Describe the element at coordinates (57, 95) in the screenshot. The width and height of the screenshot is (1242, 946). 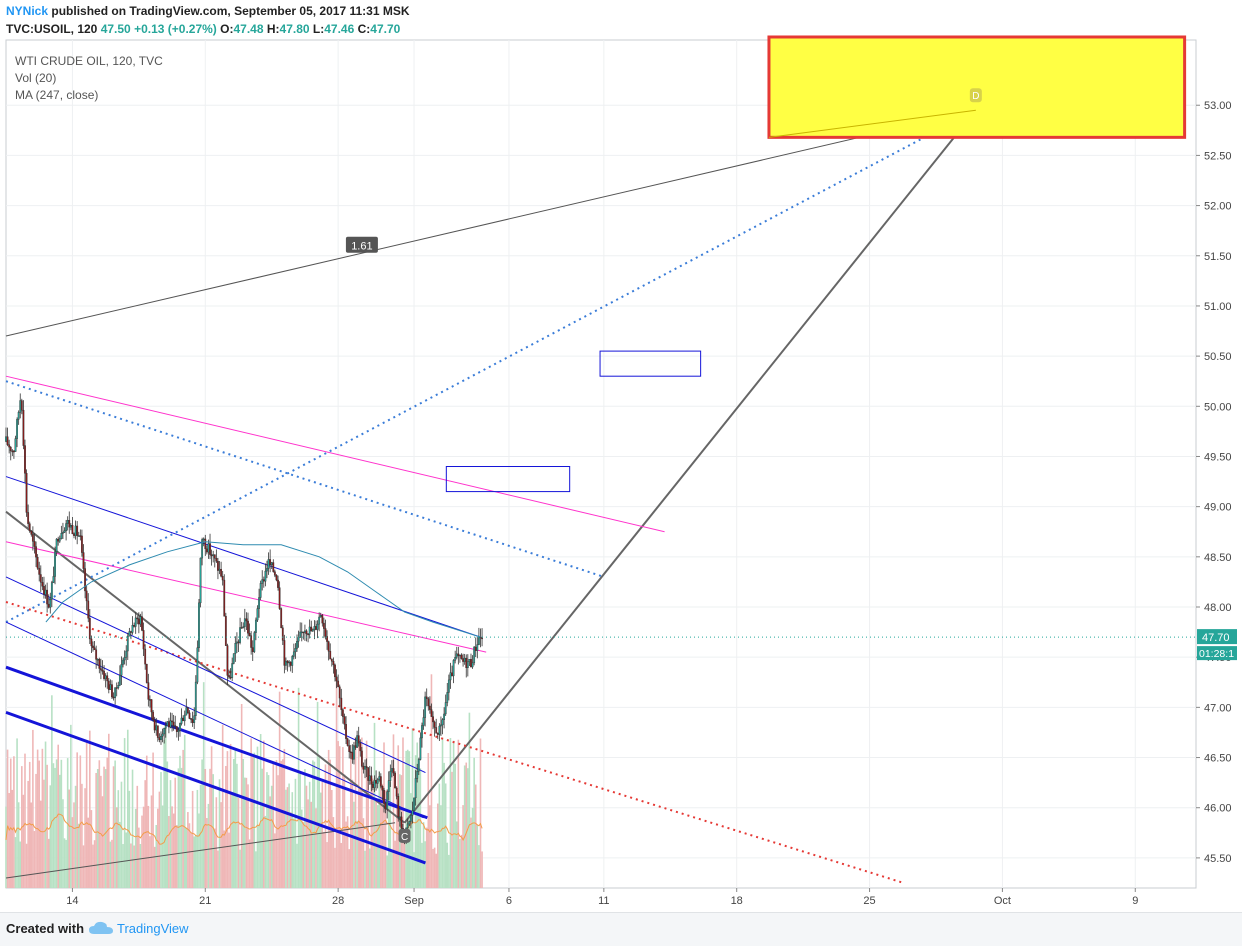
I see `ma-study-label: MA (247, close)` at that location.